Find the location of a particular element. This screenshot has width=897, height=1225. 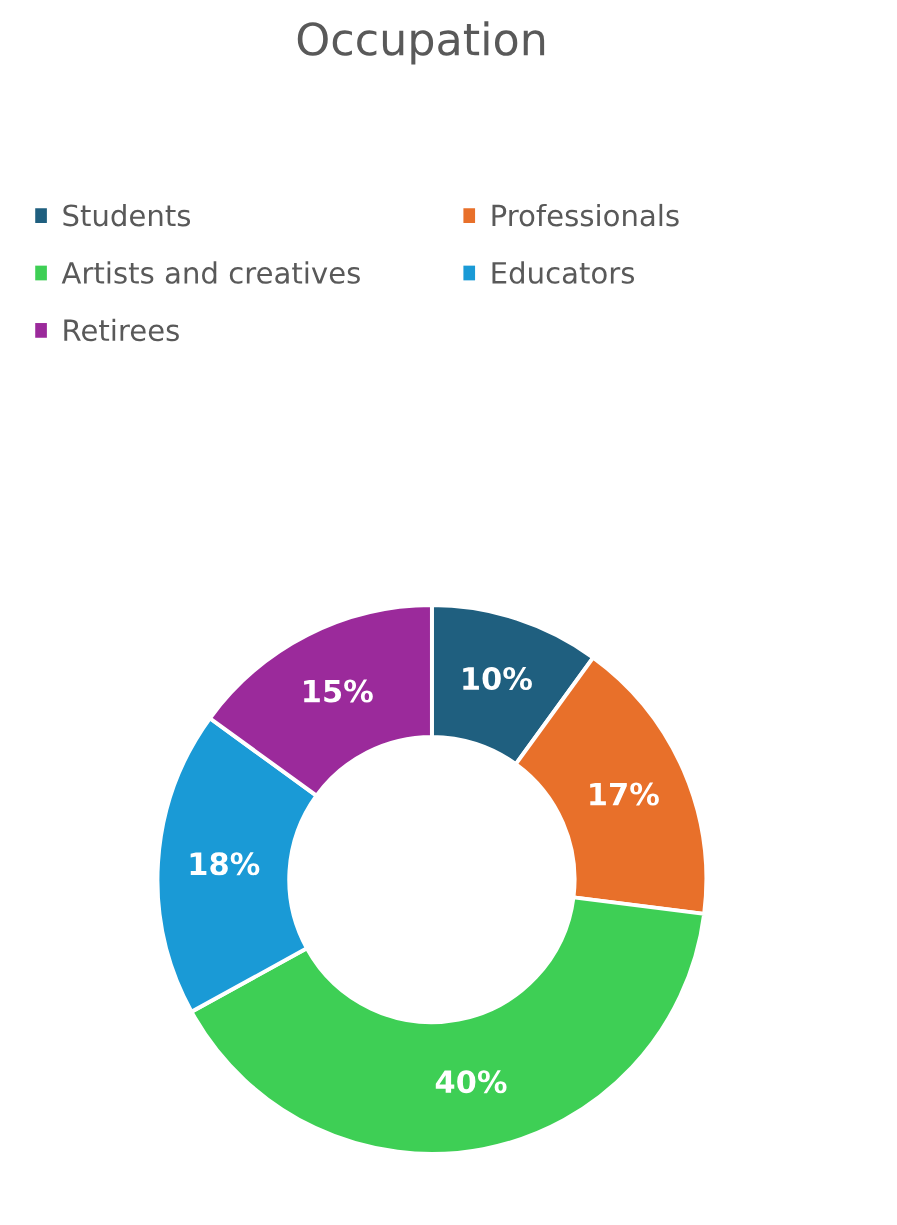

data-label: 10% is located at coordinates (497, 678).